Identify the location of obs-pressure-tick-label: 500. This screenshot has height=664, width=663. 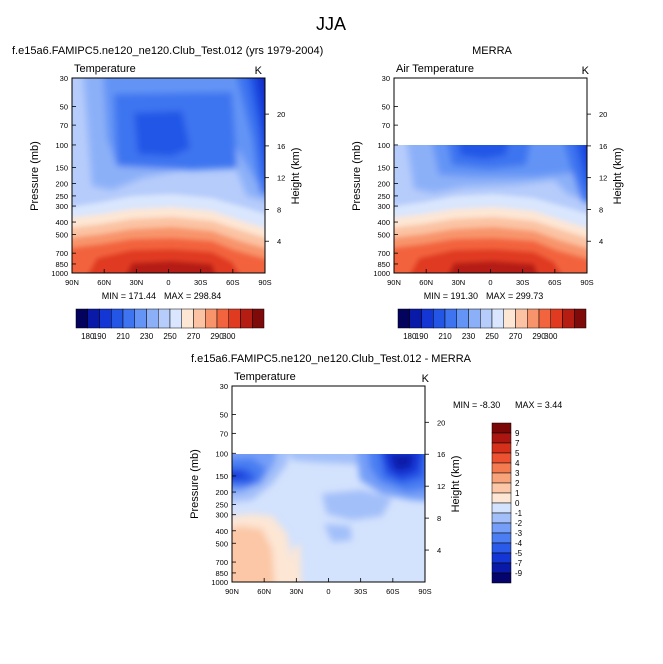
(383, 234).